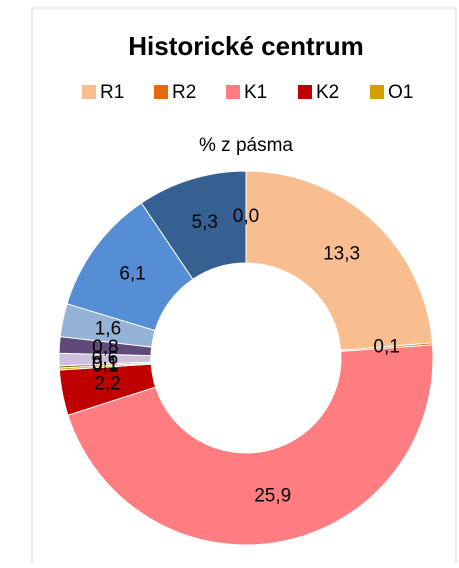  What do you see at coordinates (246, 46) in the screenshot?
I see `chart-title: Historické centrum` at bounding box center [246, 46].